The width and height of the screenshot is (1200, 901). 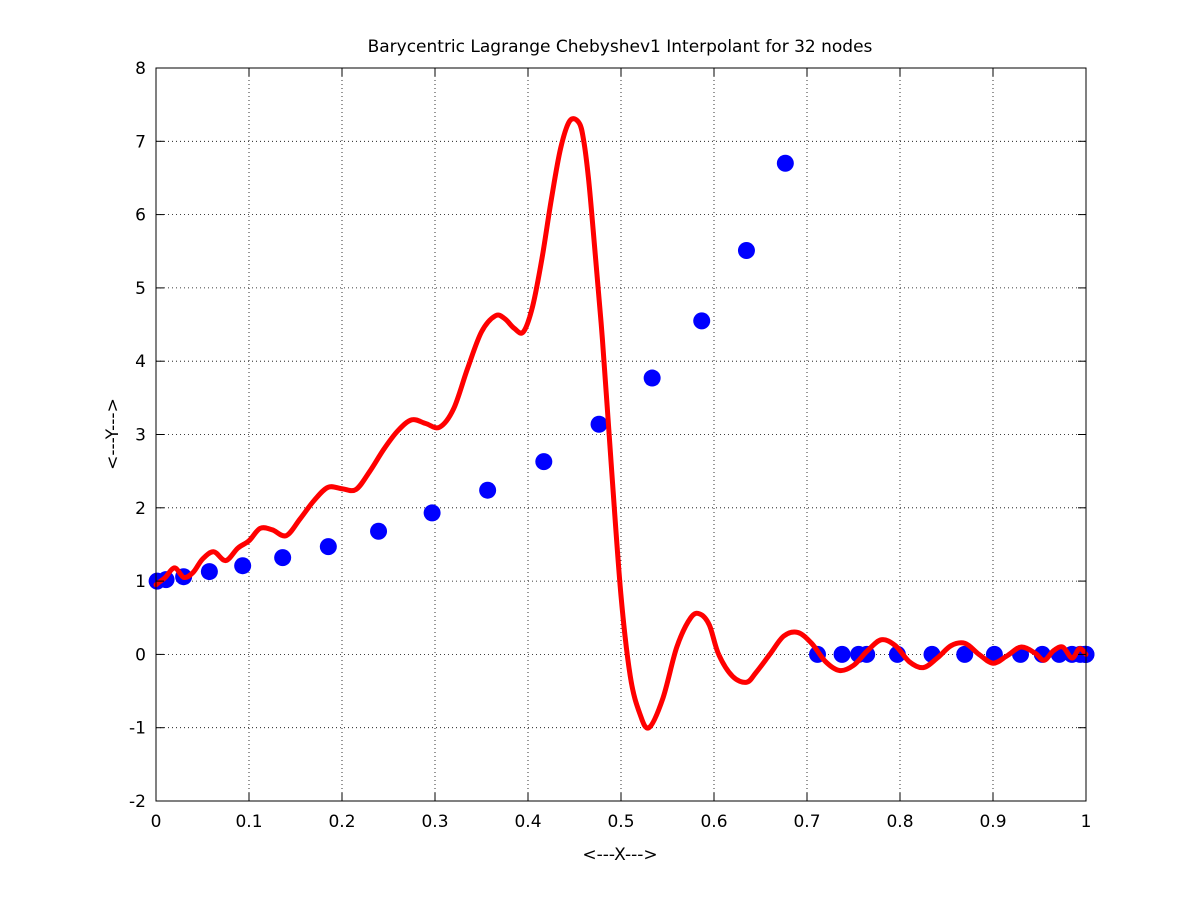 I want to click on x-tick-label: 0.6, so click(x=713, y=822).